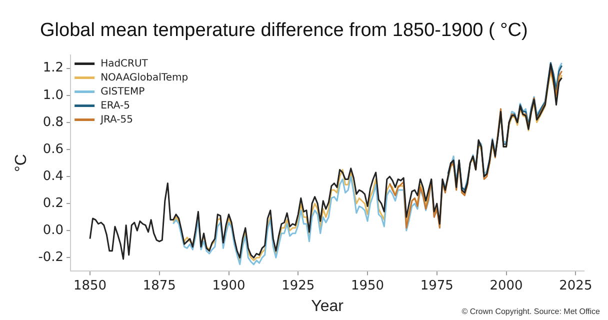 Image resolution: width=608 pixels, height=320 pixels. I want to click on text: © Crown Copyright. Source: Met Office, so click(531, 311).